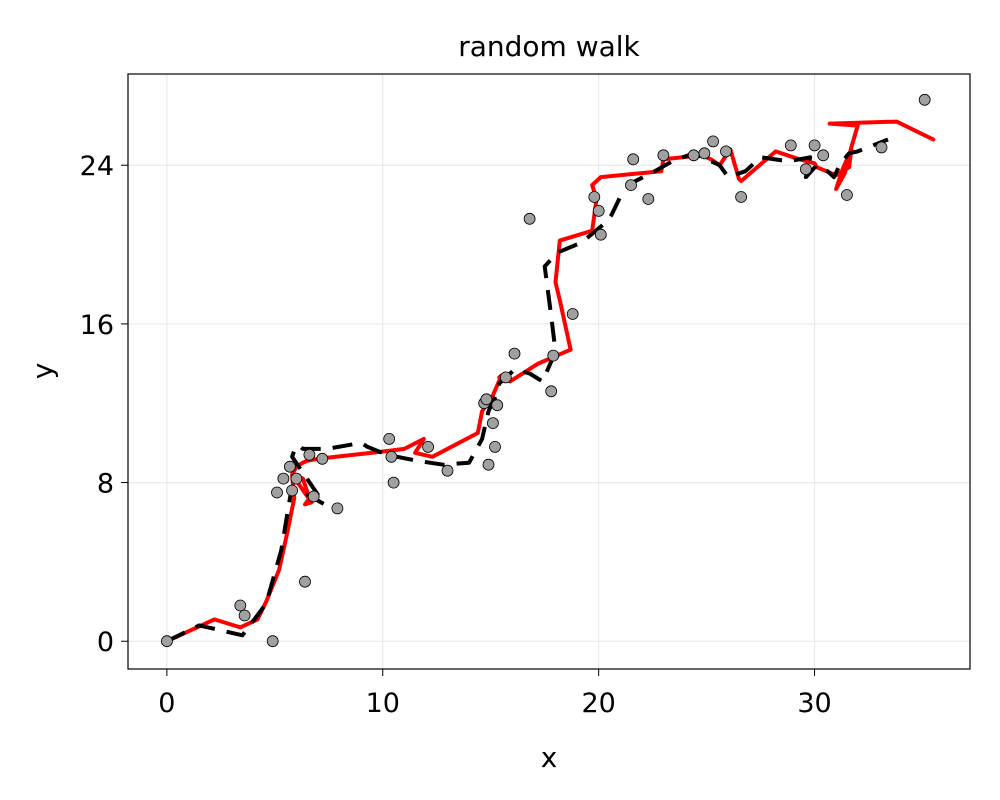 The width and height of the screenshot is (1000, 800). I want to click on y-tick-label: 0, so click(105, 642).